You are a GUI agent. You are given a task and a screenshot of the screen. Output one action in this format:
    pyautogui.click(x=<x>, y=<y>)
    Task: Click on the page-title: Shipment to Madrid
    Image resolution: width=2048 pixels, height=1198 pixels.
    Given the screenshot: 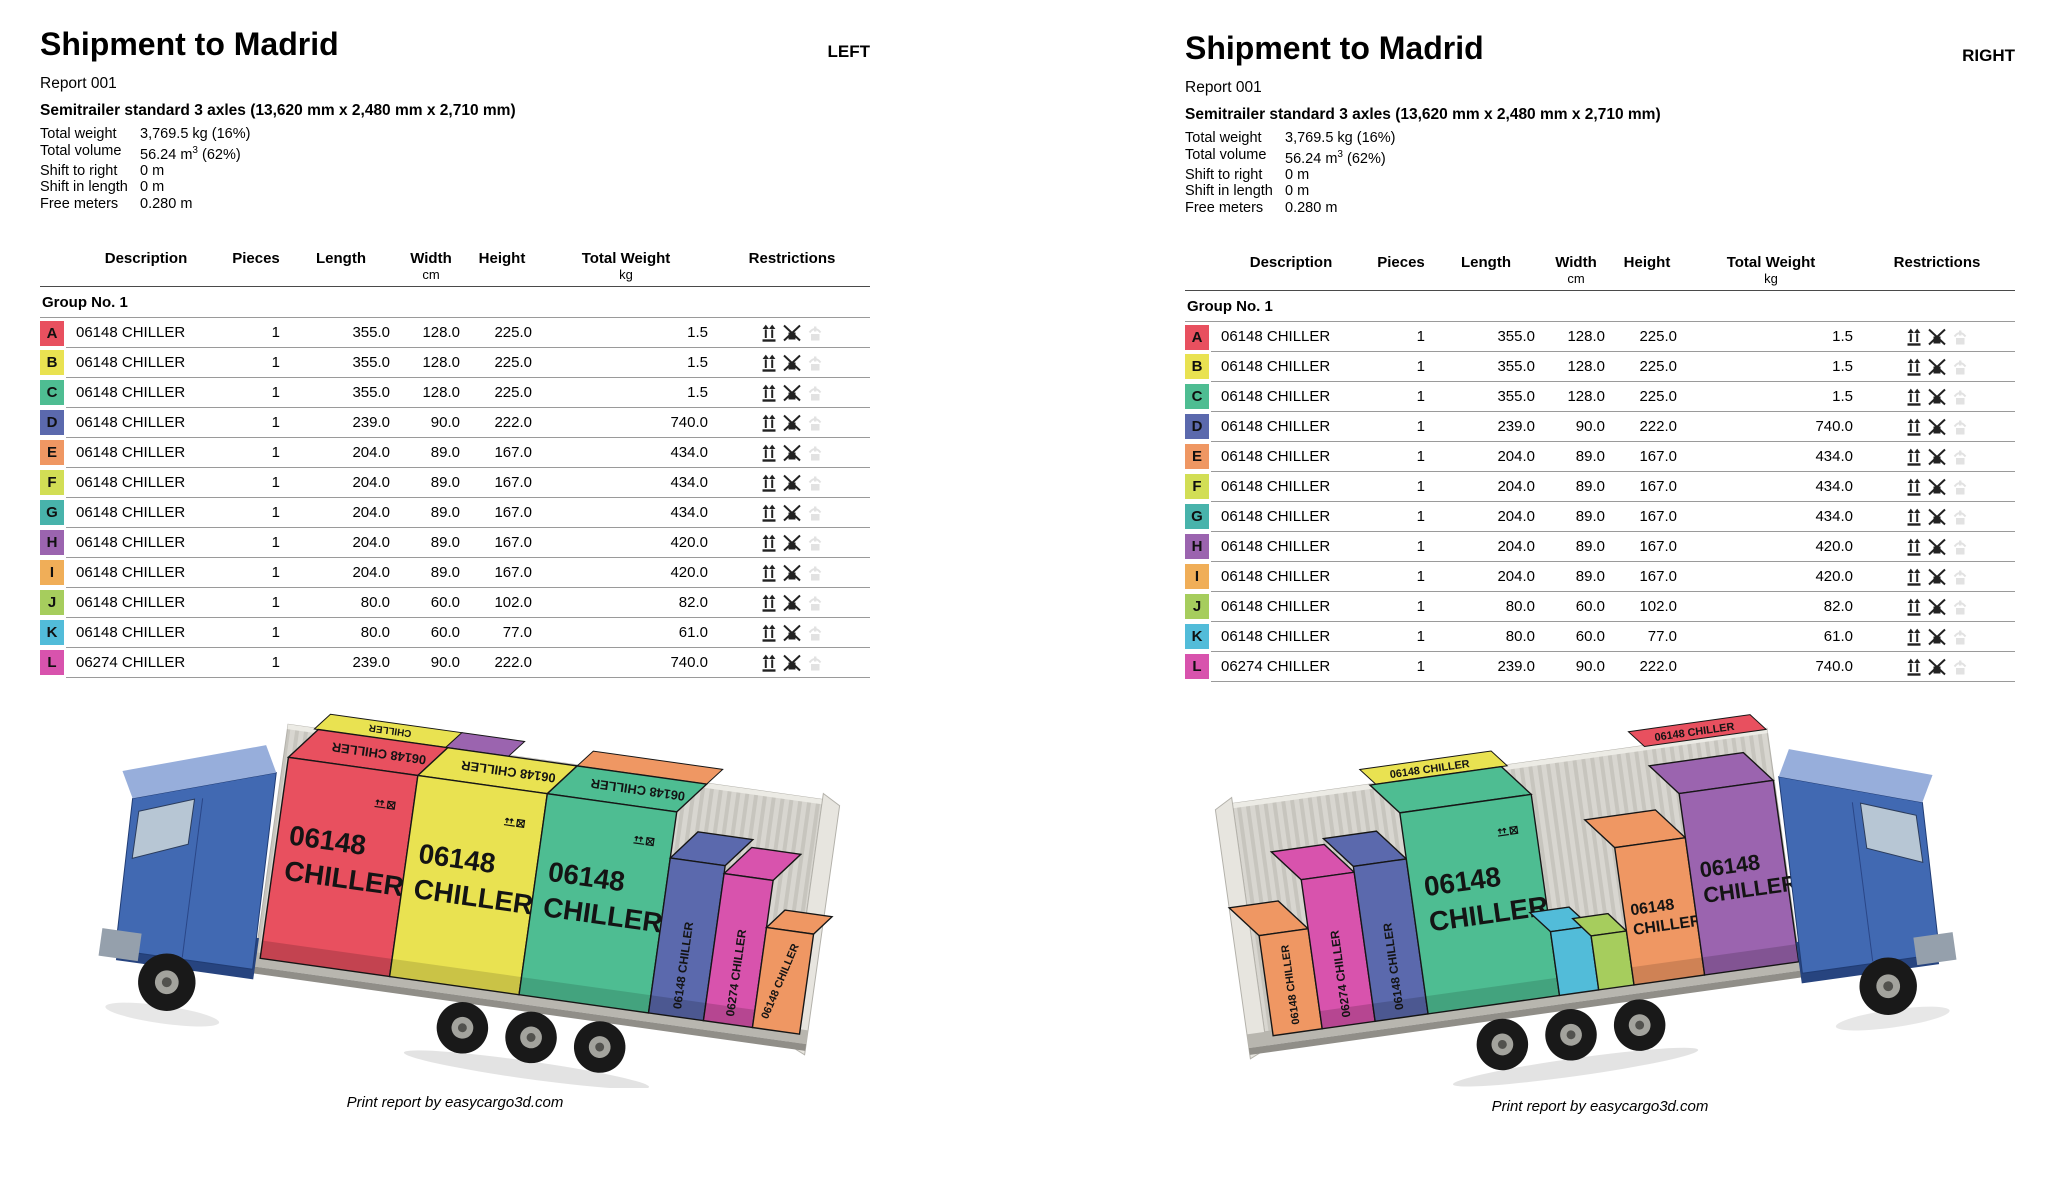 What is the action you would take?
    pyautogui.click(x=1334, y=48)
    